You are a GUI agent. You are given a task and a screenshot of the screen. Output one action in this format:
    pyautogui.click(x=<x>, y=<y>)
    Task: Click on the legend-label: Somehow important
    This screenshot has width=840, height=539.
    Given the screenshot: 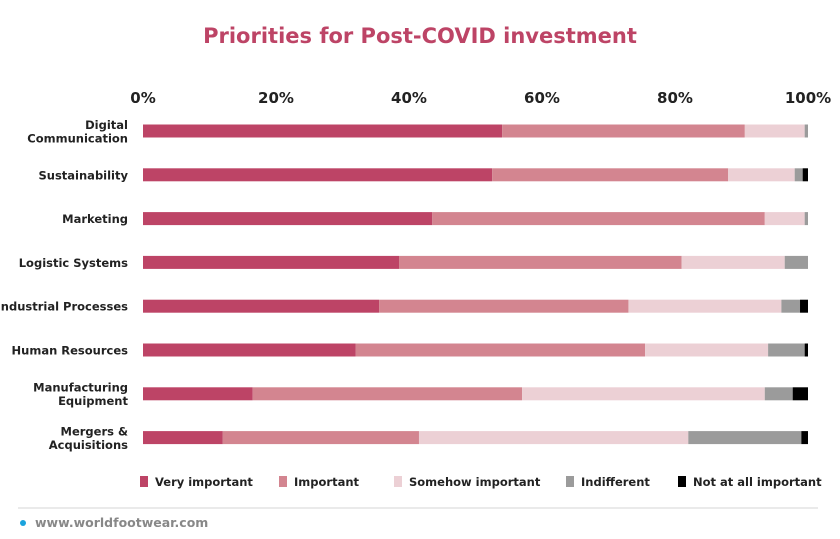 What is the action you would take?
    pyautogui.click(x=475, y=482)
    